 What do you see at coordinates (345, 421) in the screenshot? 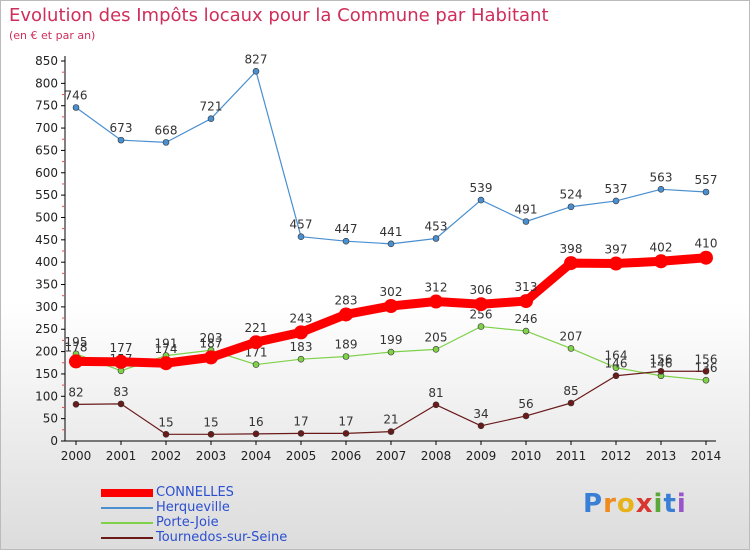
I see `data-label-tournedos-sur-seine: 17` at bounding box center [345, 421].